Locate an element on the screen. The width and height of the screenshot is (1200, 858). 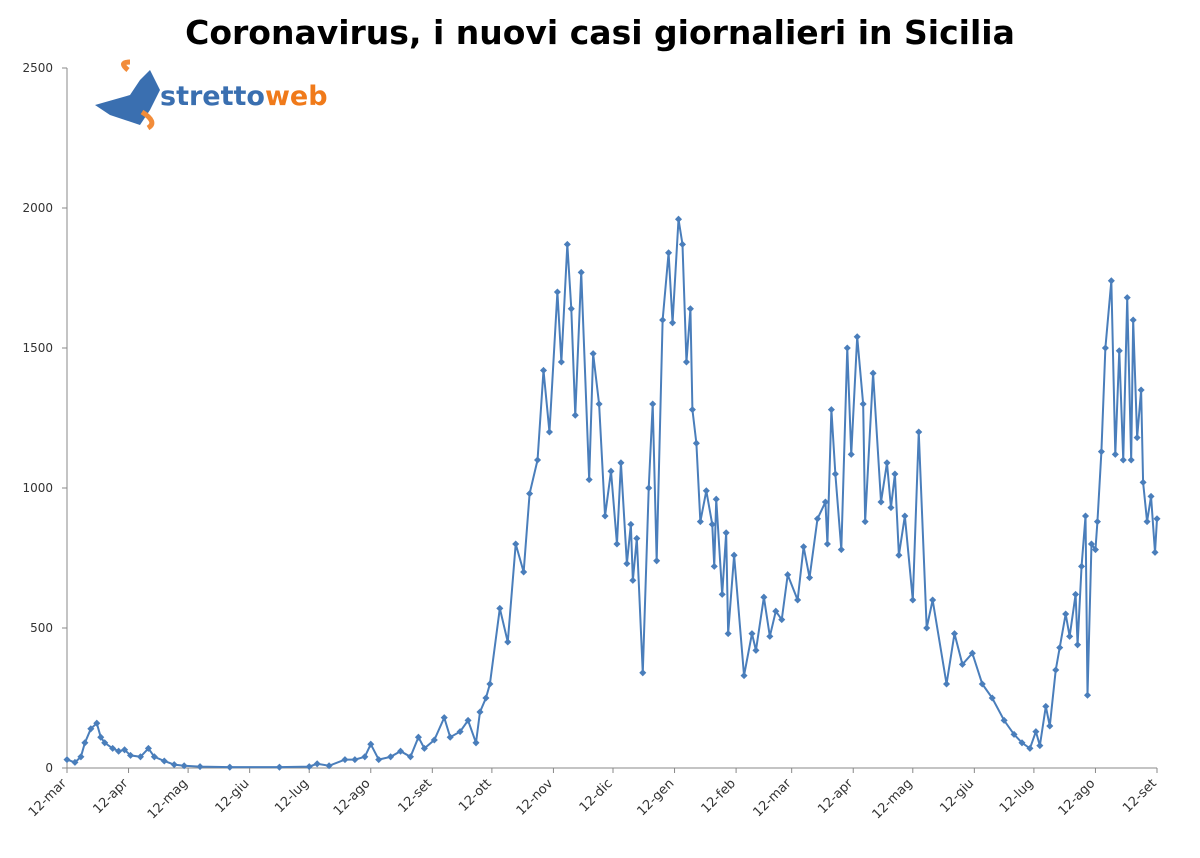
x-tick-label: 12-apr is located at coordinates (111, 796).